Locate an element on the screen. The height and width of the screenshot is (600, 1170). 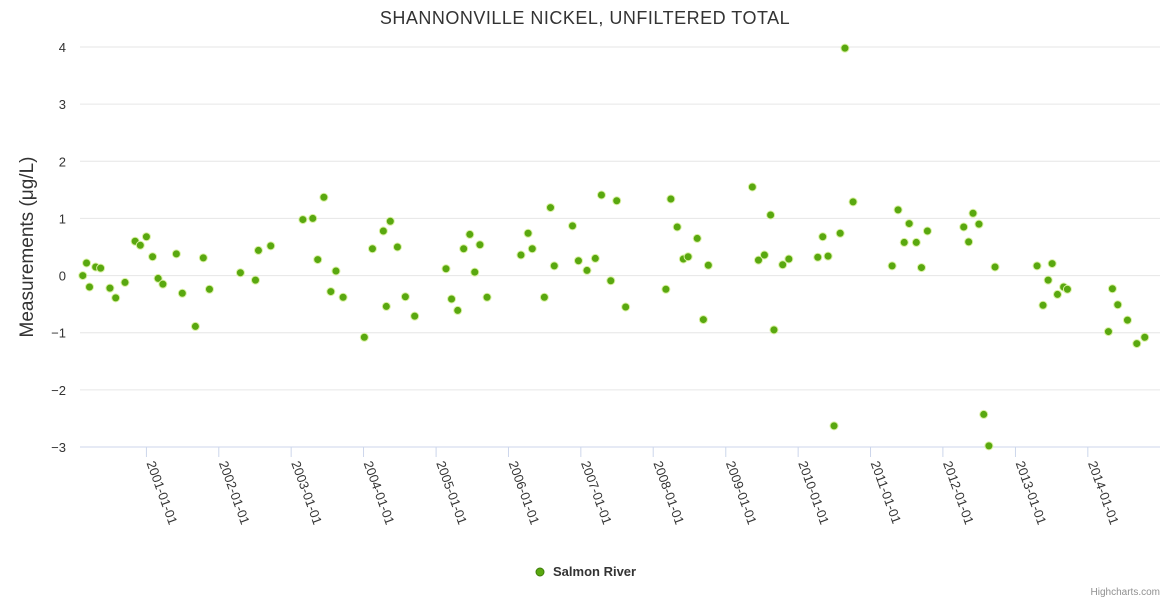
legend-item-salmon-river: Salmon River is located at coordinates (594, 571).